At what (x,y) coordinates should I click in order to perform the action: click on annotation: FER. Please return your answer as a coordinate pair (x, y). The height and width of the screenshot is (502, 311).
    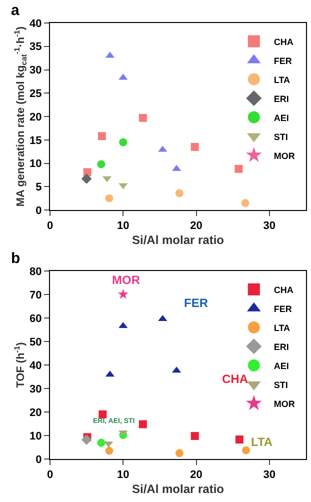
    Looking at the image, I should click on (196, 303).